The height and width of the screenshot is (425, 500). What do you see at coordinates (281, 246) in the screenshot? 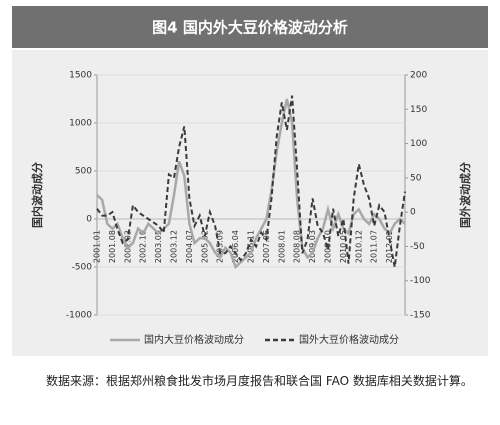
I see `x-tick-label: 2008.01` at bounding box center [281, 246].